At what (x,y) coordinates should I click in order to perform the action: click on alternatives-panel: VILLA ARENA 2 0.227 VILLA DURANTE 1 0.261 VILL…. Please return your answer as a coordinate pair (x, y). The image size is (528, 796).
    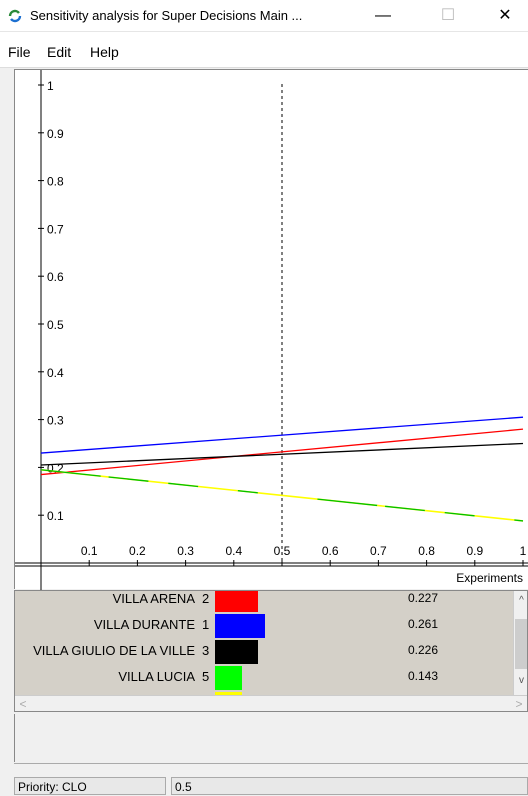
    Looking at the image, I should click on (271, 651).